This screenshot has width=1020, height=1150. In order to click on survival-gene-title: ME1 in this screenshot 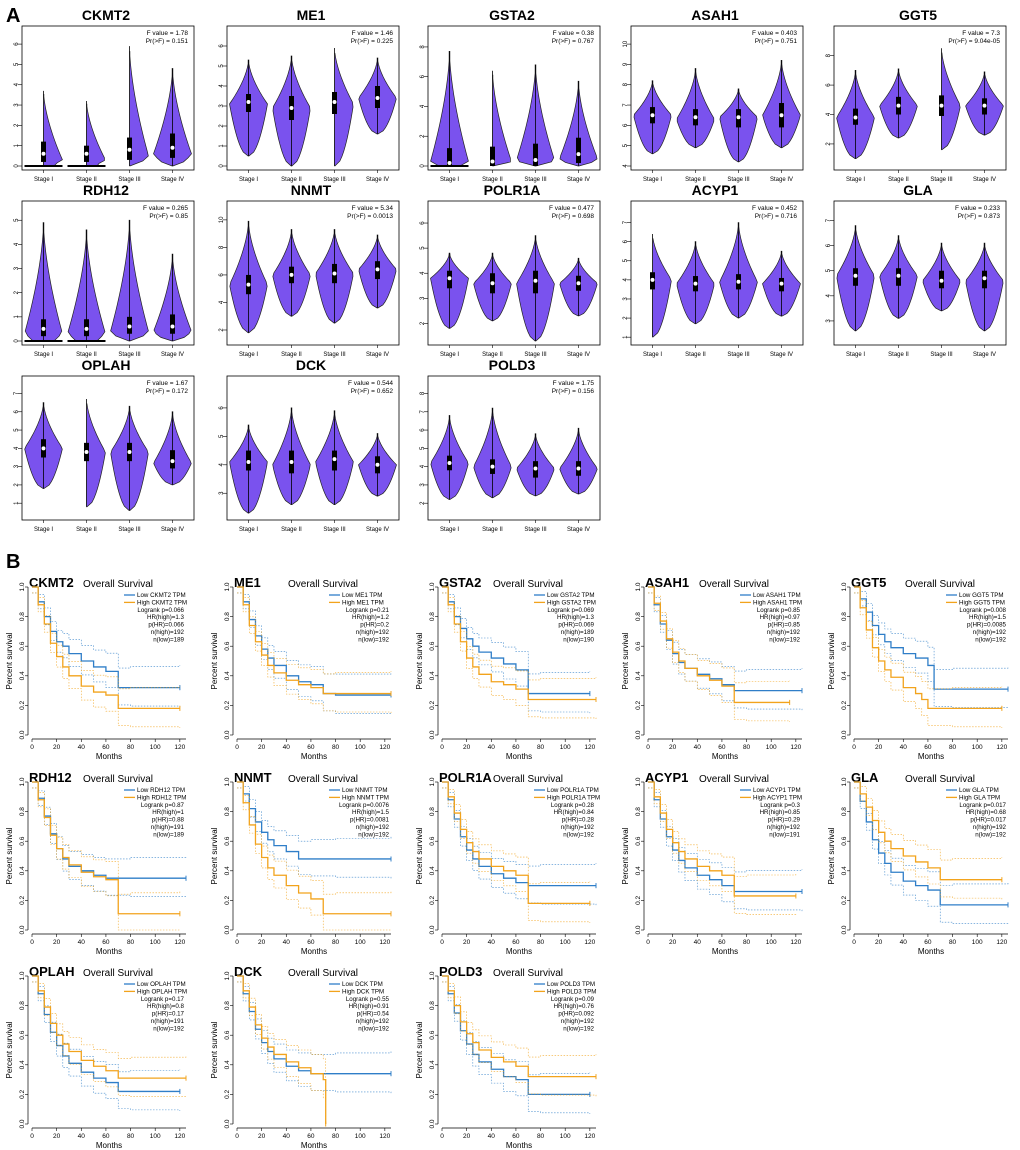, I will do `click(247, 582)`.